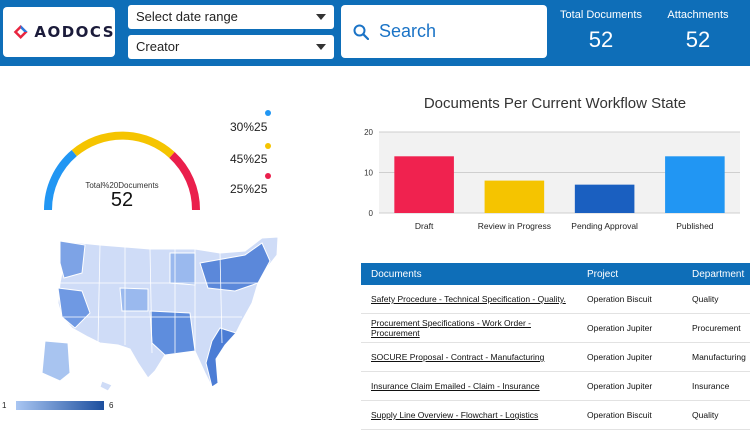 This screenshot has width=750, height=430. I want to click on header-documents: Documents, so click(396, 274).